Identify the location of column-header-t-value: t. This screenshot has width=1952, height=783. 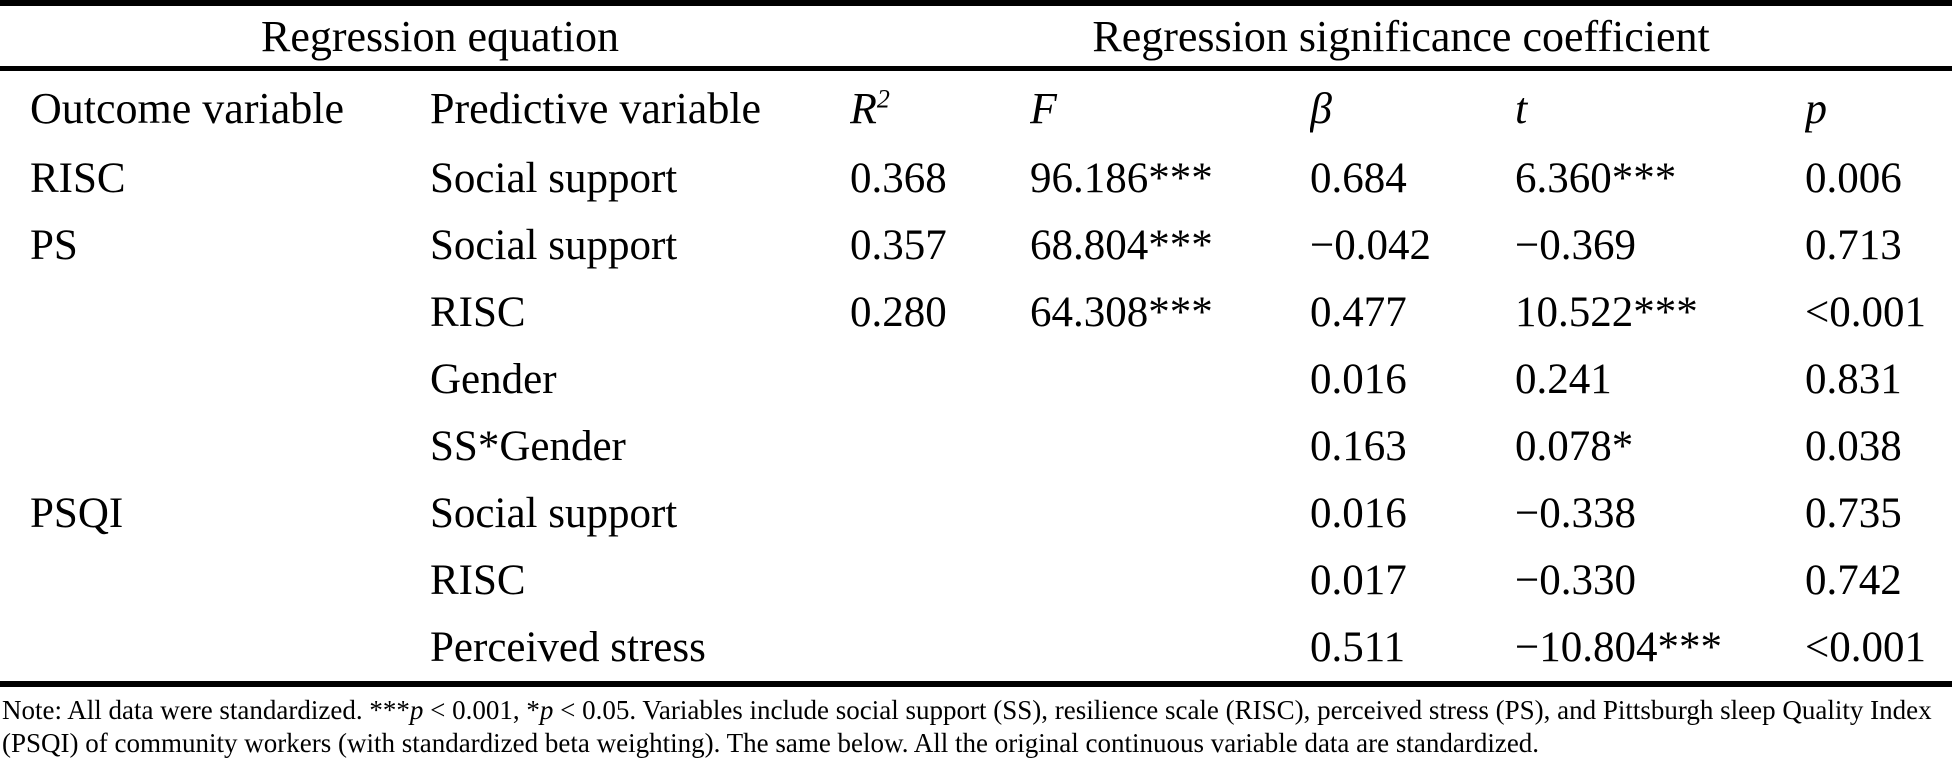
(1660, 107).